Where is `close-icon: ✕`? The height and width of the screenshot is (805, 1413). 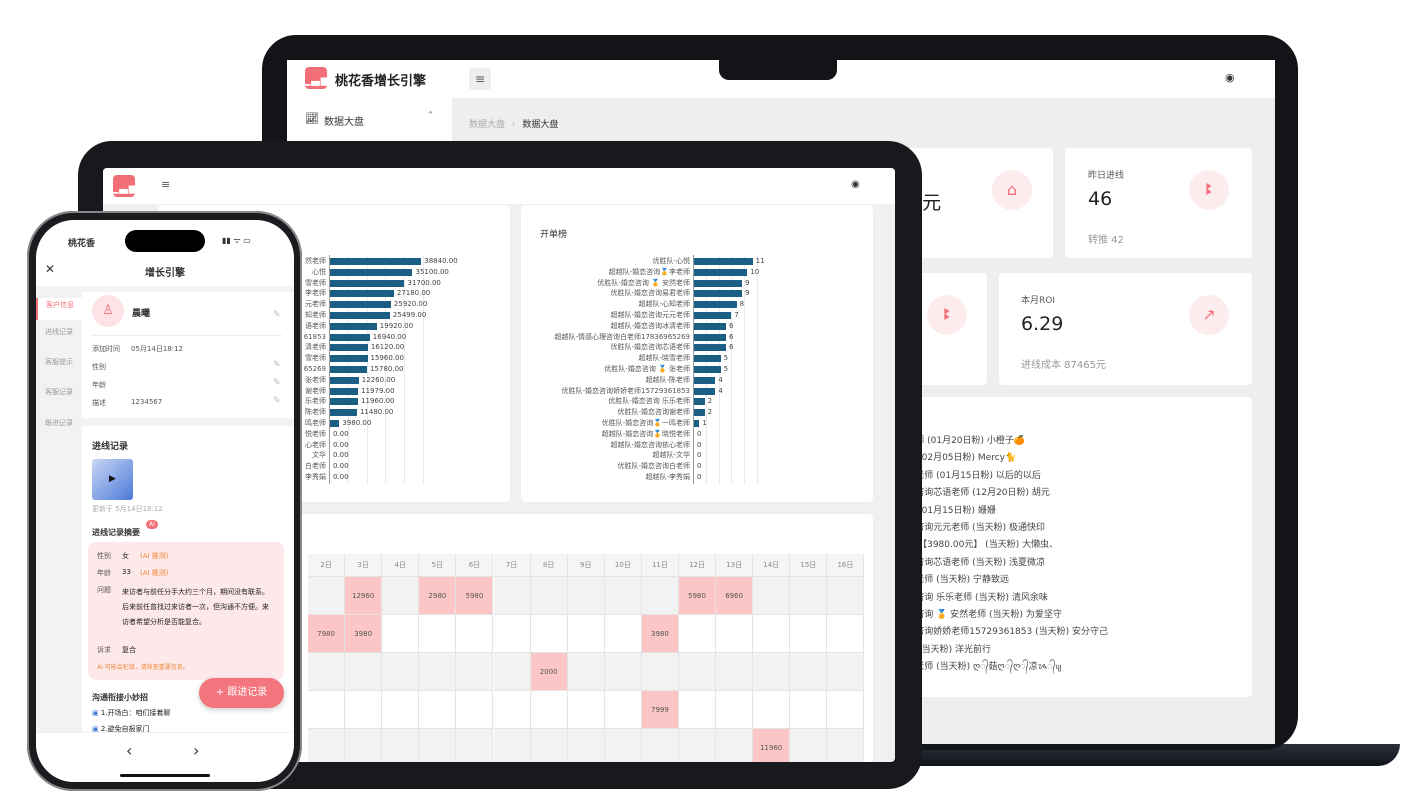
close-icon: ✕ is located at coordinates (50, 269).